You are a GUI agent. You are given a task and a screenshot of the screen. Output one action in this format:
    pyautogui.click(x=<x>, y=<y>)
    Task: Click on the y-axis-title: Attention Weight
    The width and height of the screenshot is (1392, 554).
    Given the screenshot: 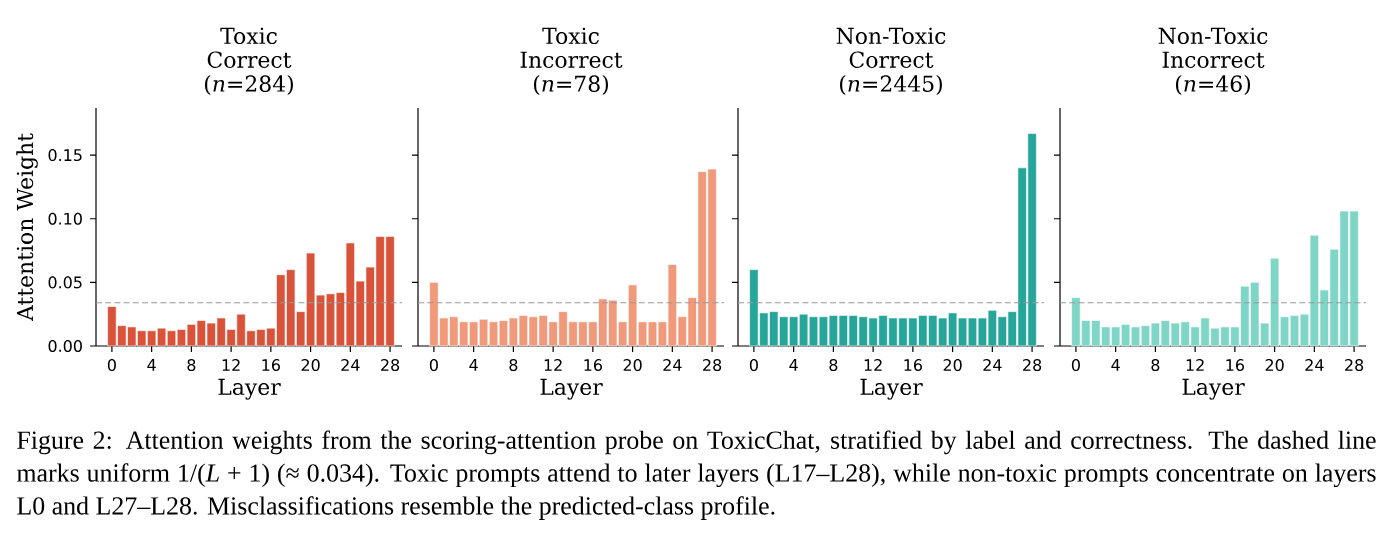 What is the action you would take?
    pyautogui.click(x=27, y=227)
    